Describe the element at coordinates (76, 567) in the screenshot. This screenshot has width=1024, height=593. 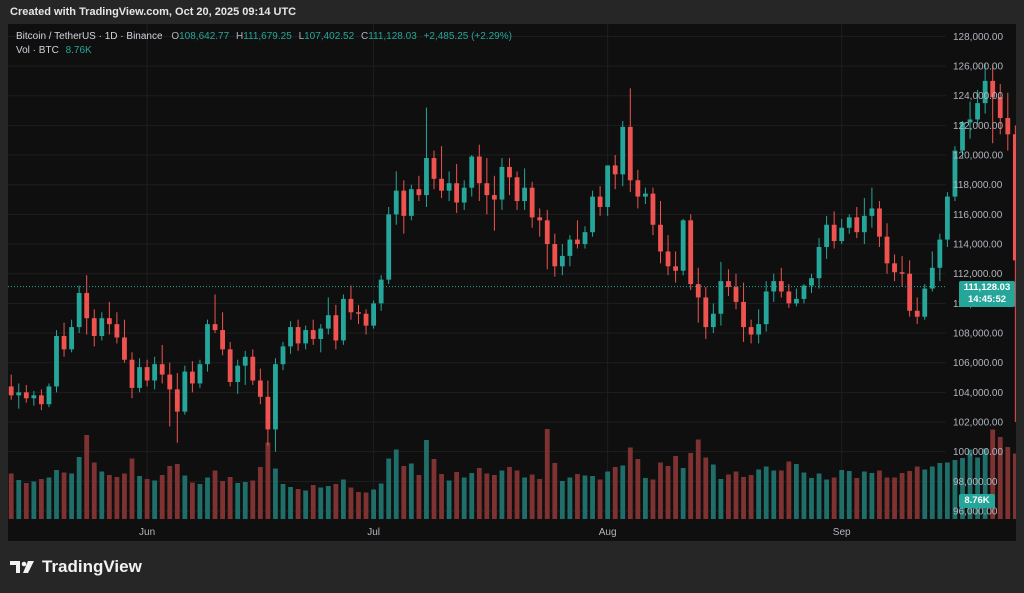
I see `tradingview-logo: TradingView` at that location.